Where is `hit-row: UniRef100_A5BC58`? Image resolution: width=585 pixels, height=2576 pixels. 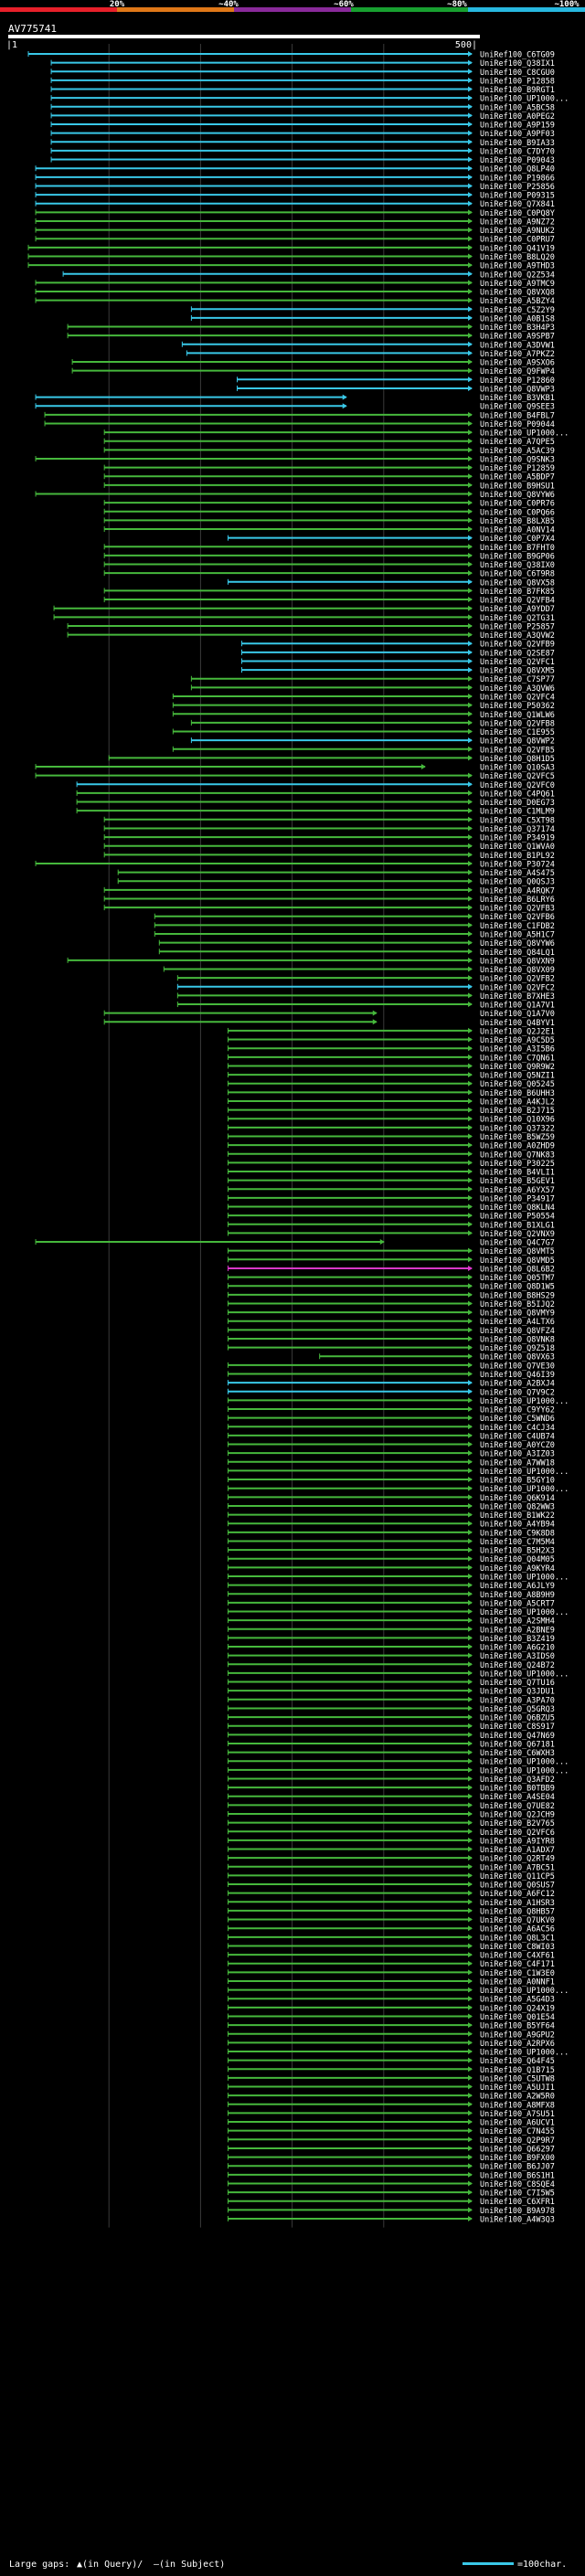 hit-row: UniRef100_A5BC58 is located at coordinates (302, 107).